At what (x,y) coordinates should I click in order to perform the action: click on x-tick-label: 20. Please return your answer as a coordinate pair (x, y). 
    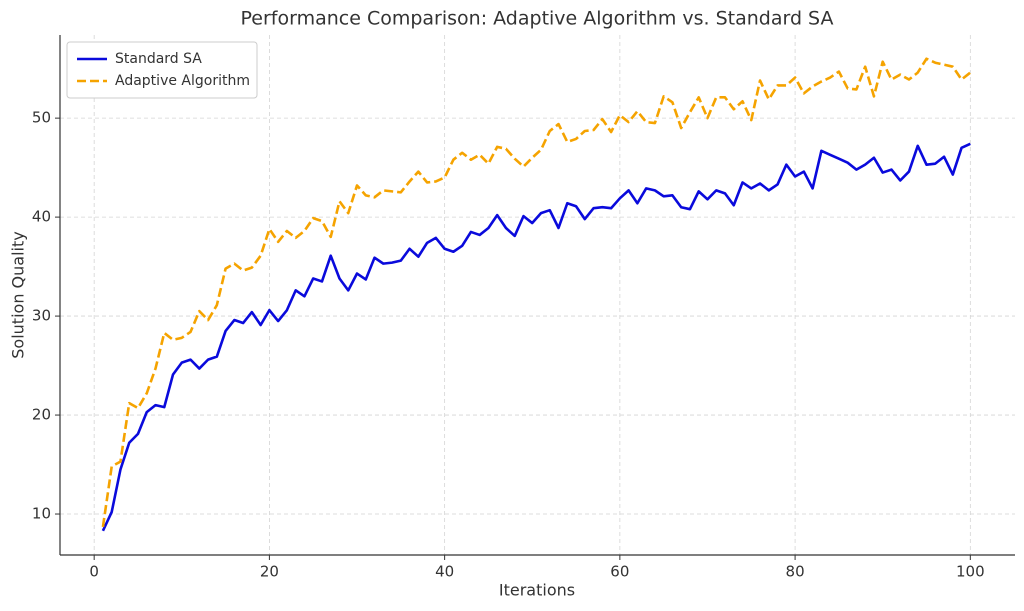
    Looking at the image, I should click on (269, 572).